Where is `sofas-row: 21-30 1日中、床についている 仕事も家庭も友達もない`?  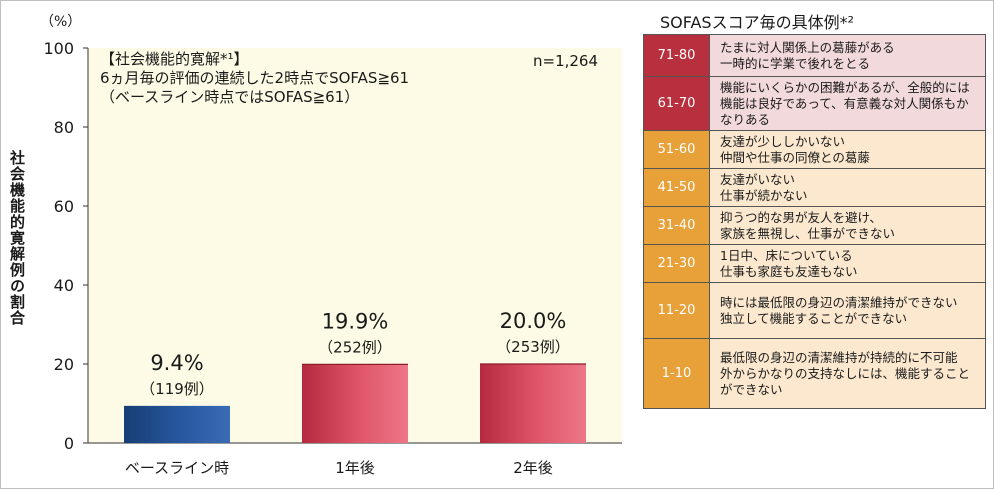 sofas-row: 21-30 1日中、床についている 仕事も家庭も友達もない is located at coordinates (814, 263).